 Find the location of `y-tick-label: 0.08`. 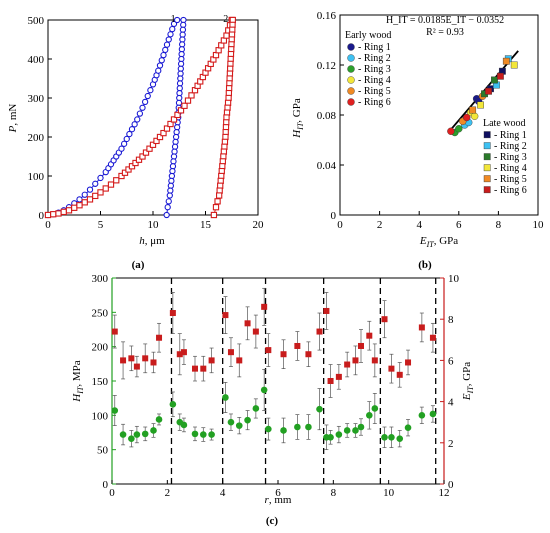

y-tick-label: 0.08 is located at coordinates (327, 116).